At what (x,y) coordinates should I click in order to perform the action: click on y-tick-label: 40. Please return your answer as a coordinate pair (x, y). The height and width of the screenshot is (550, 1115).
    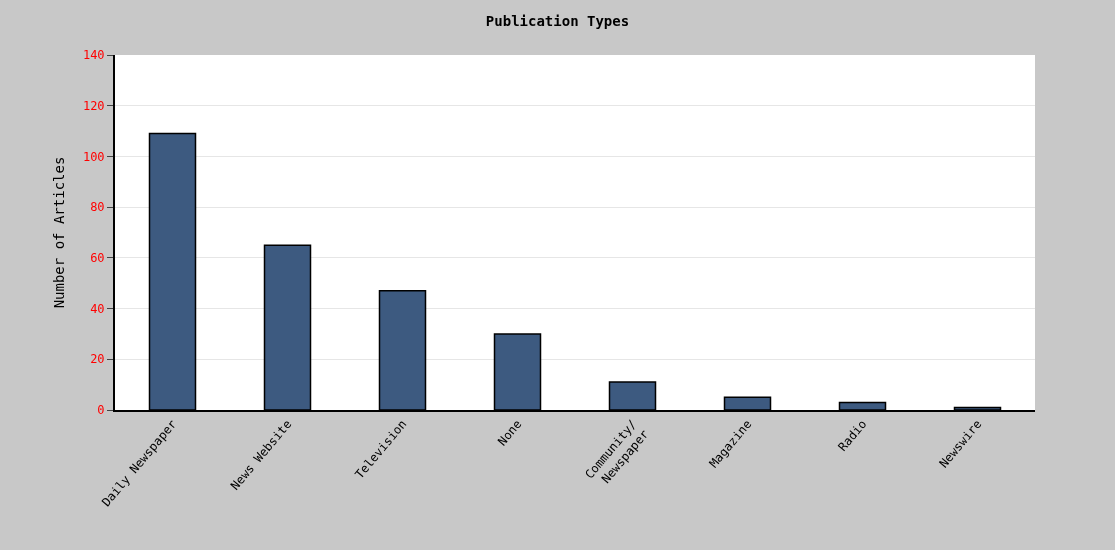
    Looking at the image, I should click on (97, 308).